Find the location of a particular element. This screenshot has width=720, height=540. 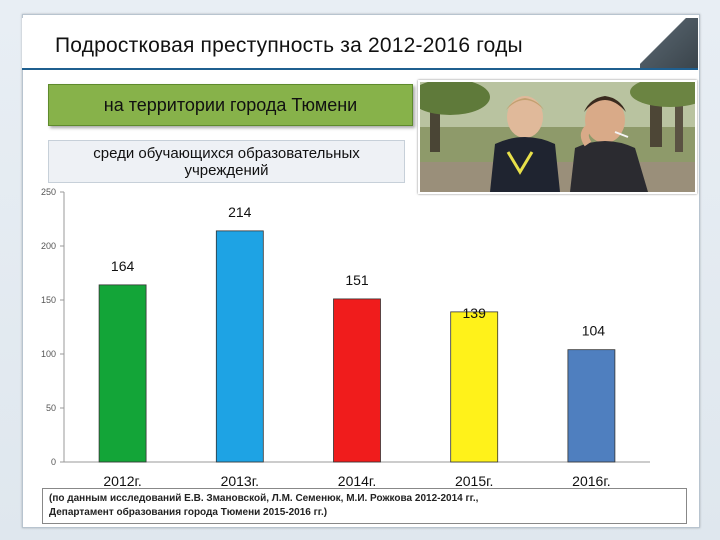

y-tick-label: 200 is located at coordinates (48, 246).